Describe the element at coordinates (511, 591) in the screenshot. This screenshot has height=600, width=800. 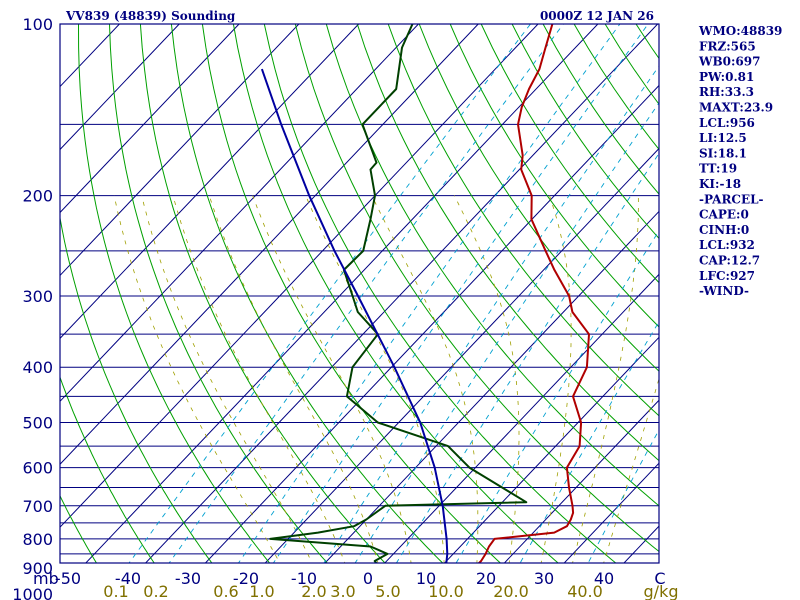
I see `mixing-ratio-tick-label: 20.0` at that location.